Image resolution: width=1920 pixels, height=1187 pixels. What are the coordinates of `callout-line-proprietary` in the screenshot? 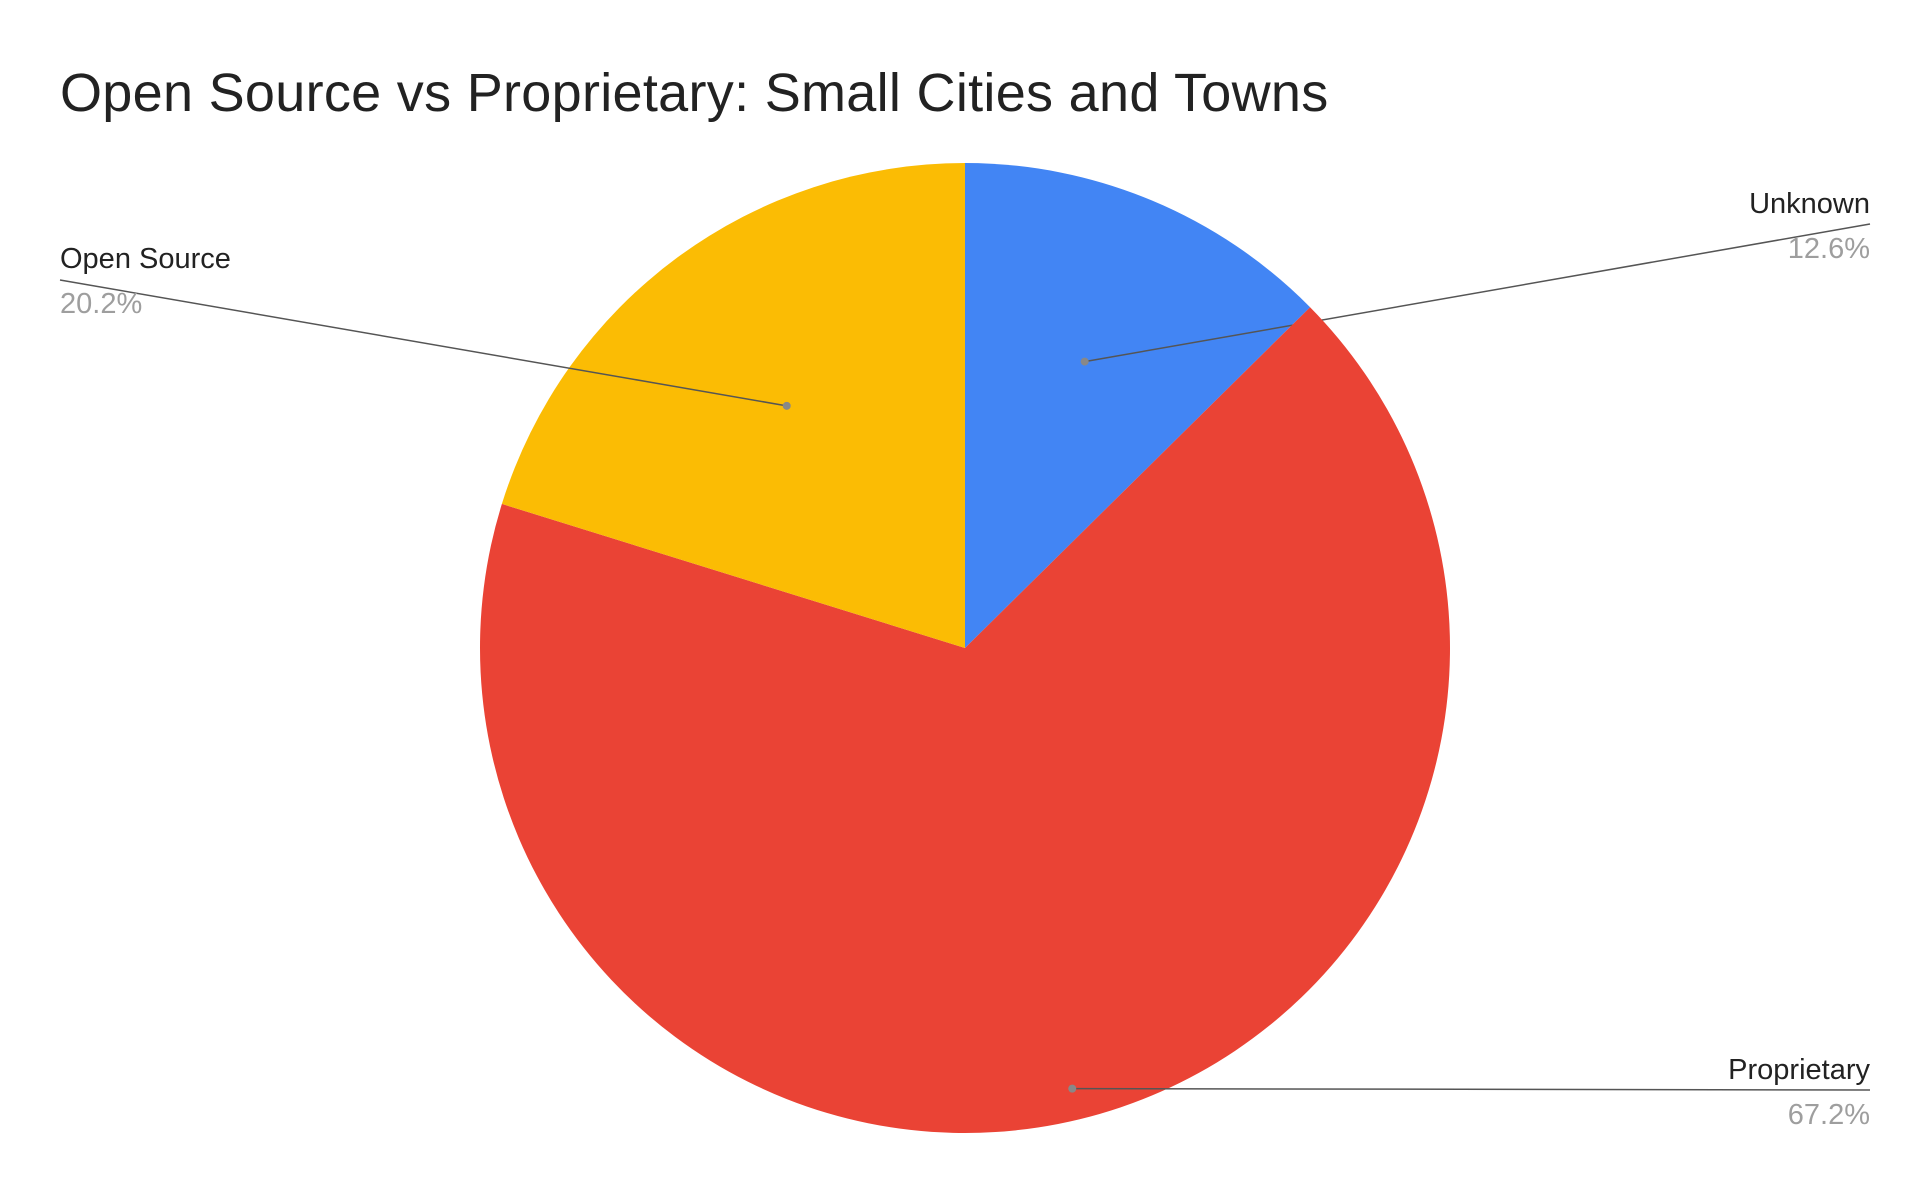 It's located at (1471, 1089).